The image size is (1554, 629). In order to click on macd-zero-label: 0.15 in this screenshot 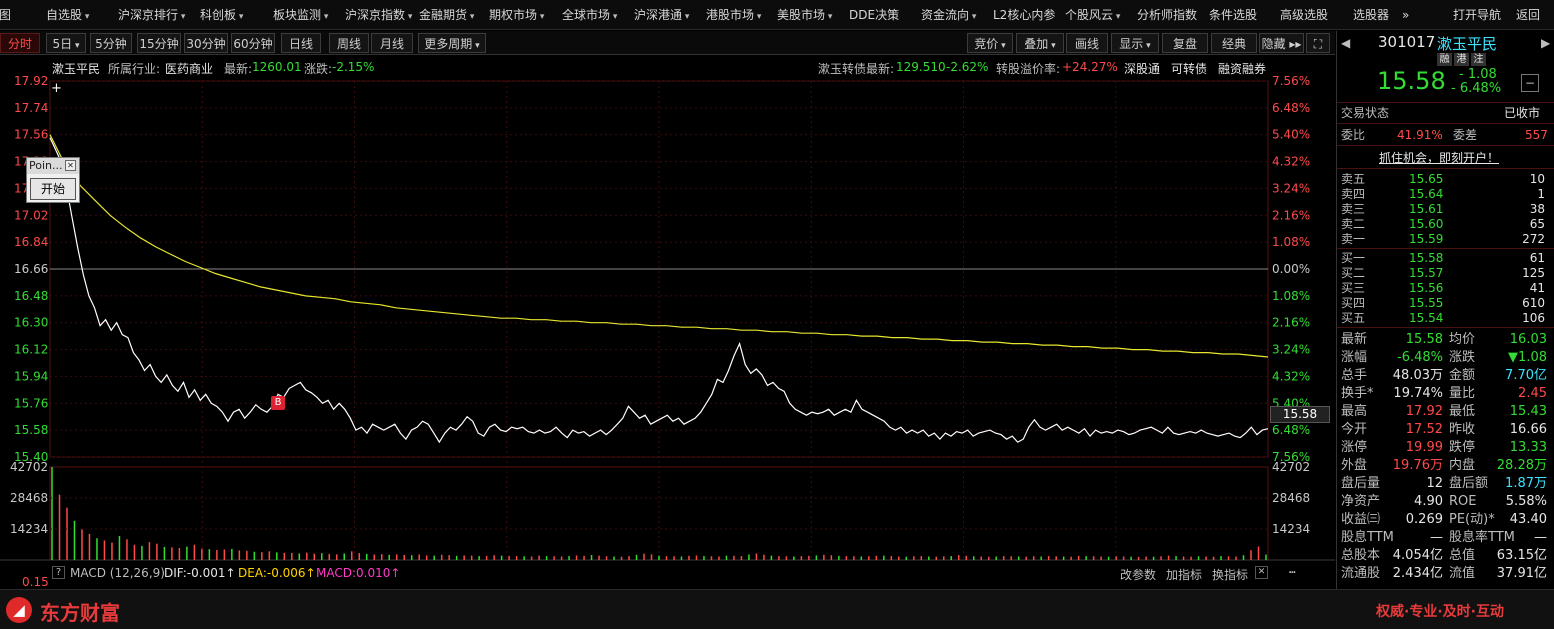, I will do `click(35, 582)`.